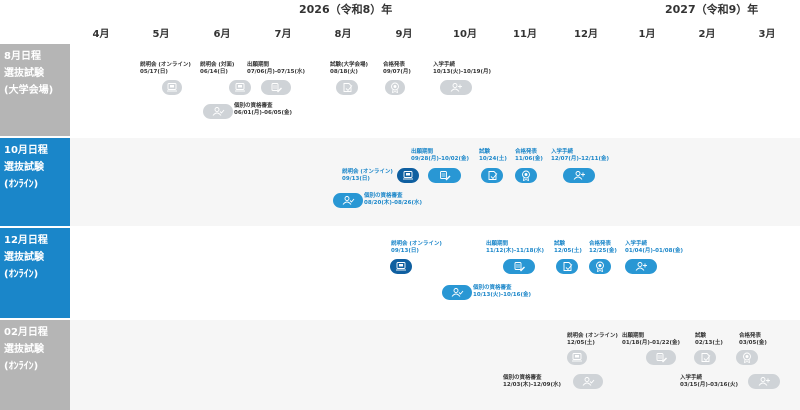 The height and width of the screenshot is (410, 800). I want to click on row-header-feb: 02月日程 選抜試験 (ｵﾝﾗｲﾝ), so click(35, 365).